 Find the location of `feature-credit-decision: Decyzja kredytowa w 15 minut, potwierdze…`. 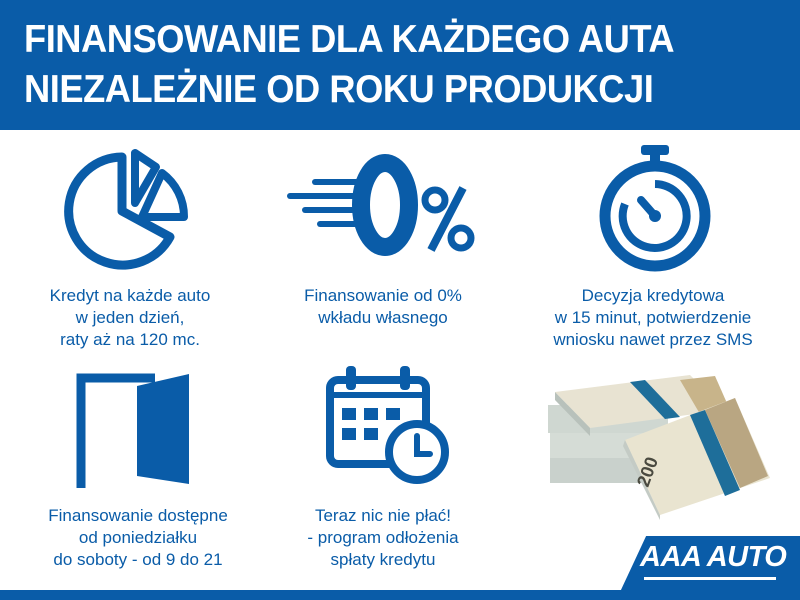

feature-credit-decision: Decyzja kredytowa w 15 minut, potwierdze… is located at coordinates (653, 318).